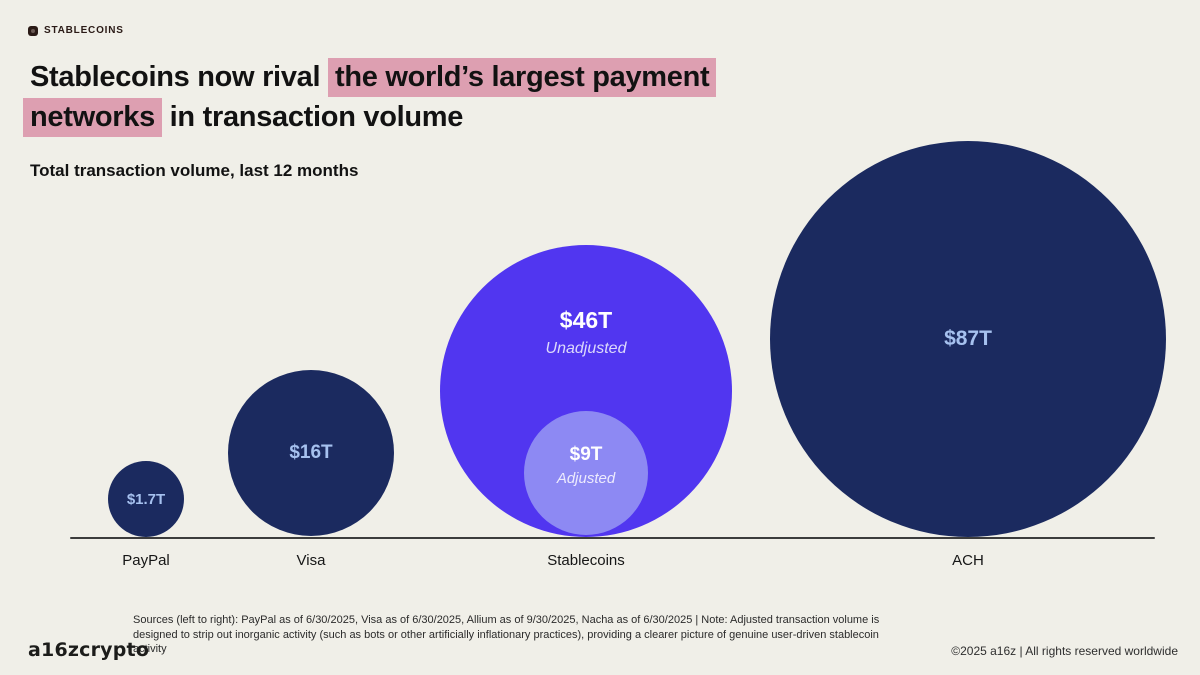 Image resolution: width=1200 pixels, height=675 pixels. Describe the element at coordinates (586, 478) in the screenshot. I see `bubble-stablecoins-adjusted-sublabel: Adjusted` at that location.